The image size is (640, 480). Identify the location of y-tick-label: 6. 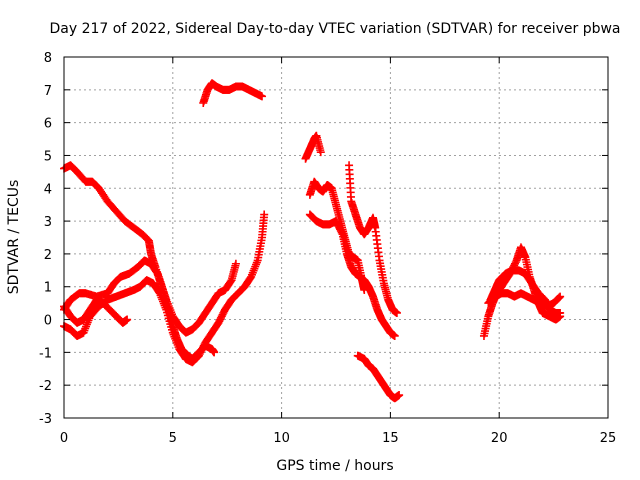
(48, 124).